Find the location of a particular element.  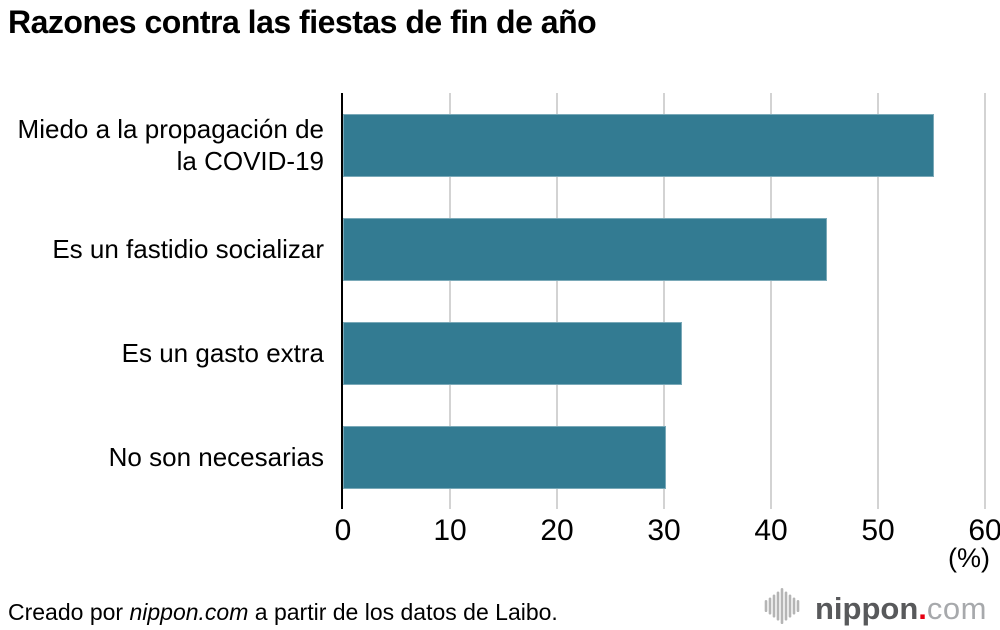

x-tick-label-10: 10 is located at coordinates (450, 530).